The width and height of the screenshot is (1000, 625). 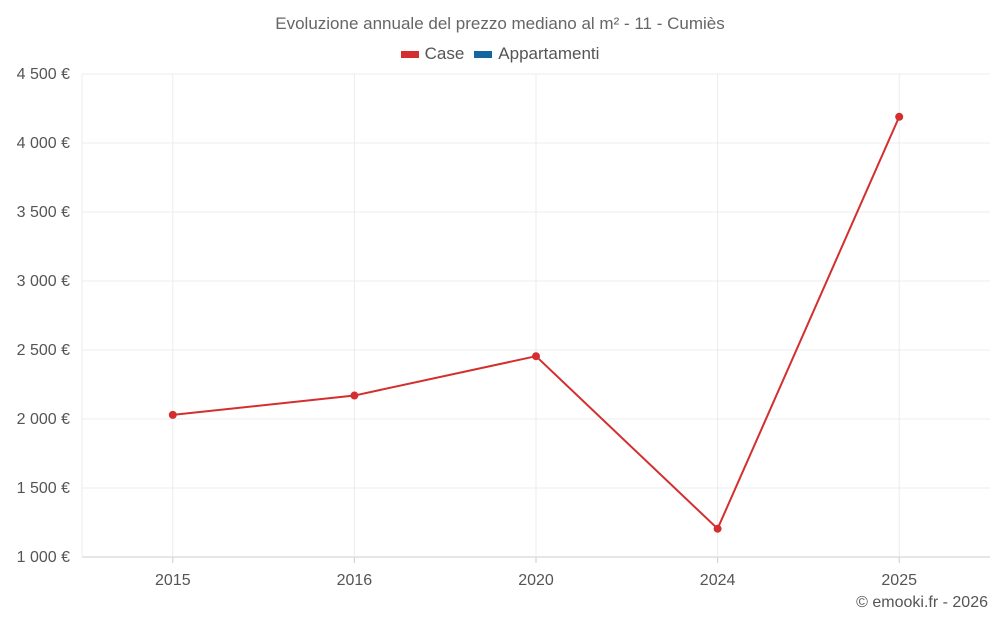 I want to click on legend-item-appartamenti: Appartamenti, so click(x=536, y=54).